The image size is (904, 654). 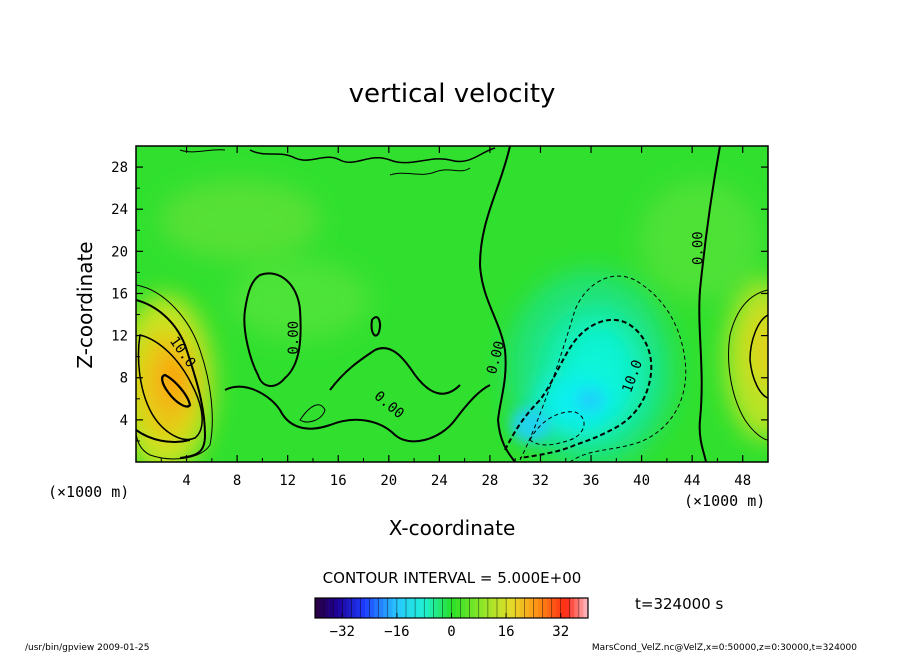 I want to click on x-unit-right: (×1000 m), so click(x=724, y=501).